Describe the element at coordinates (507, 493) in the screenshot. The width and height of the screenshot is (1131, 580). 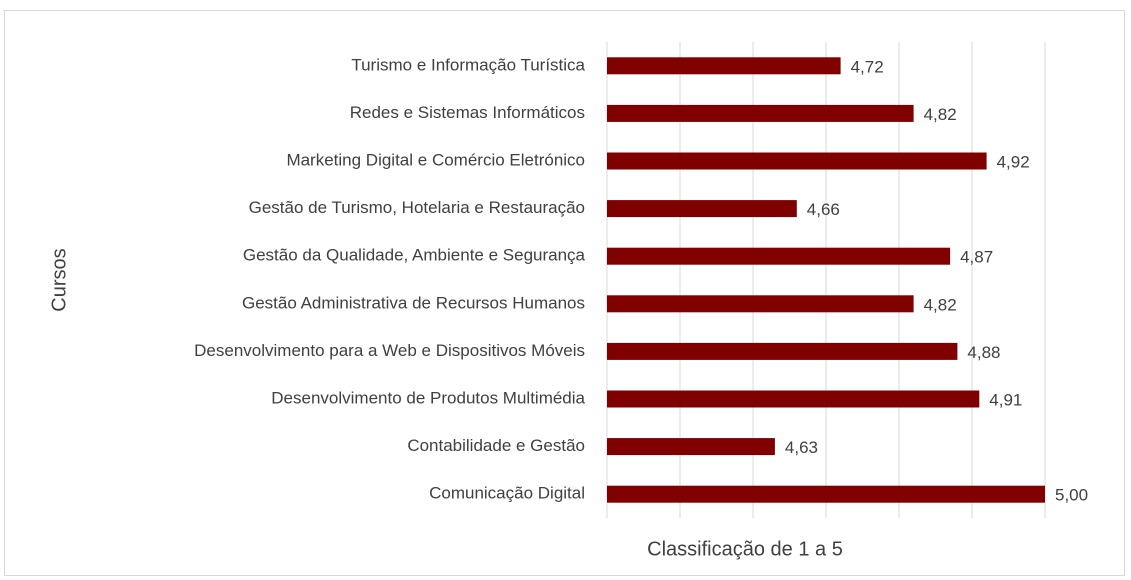
I see `y-tick-label: Comunicação Digital` at that location.